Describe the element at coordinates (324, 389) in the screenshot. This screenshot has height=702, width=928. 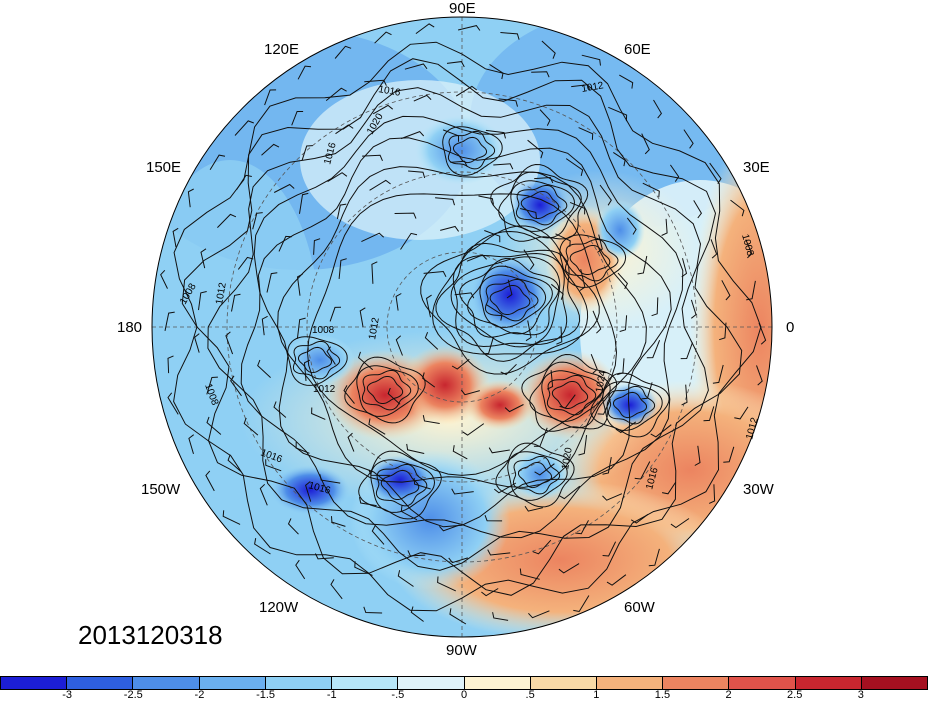
I see `isobar-label: 1012` at that location.